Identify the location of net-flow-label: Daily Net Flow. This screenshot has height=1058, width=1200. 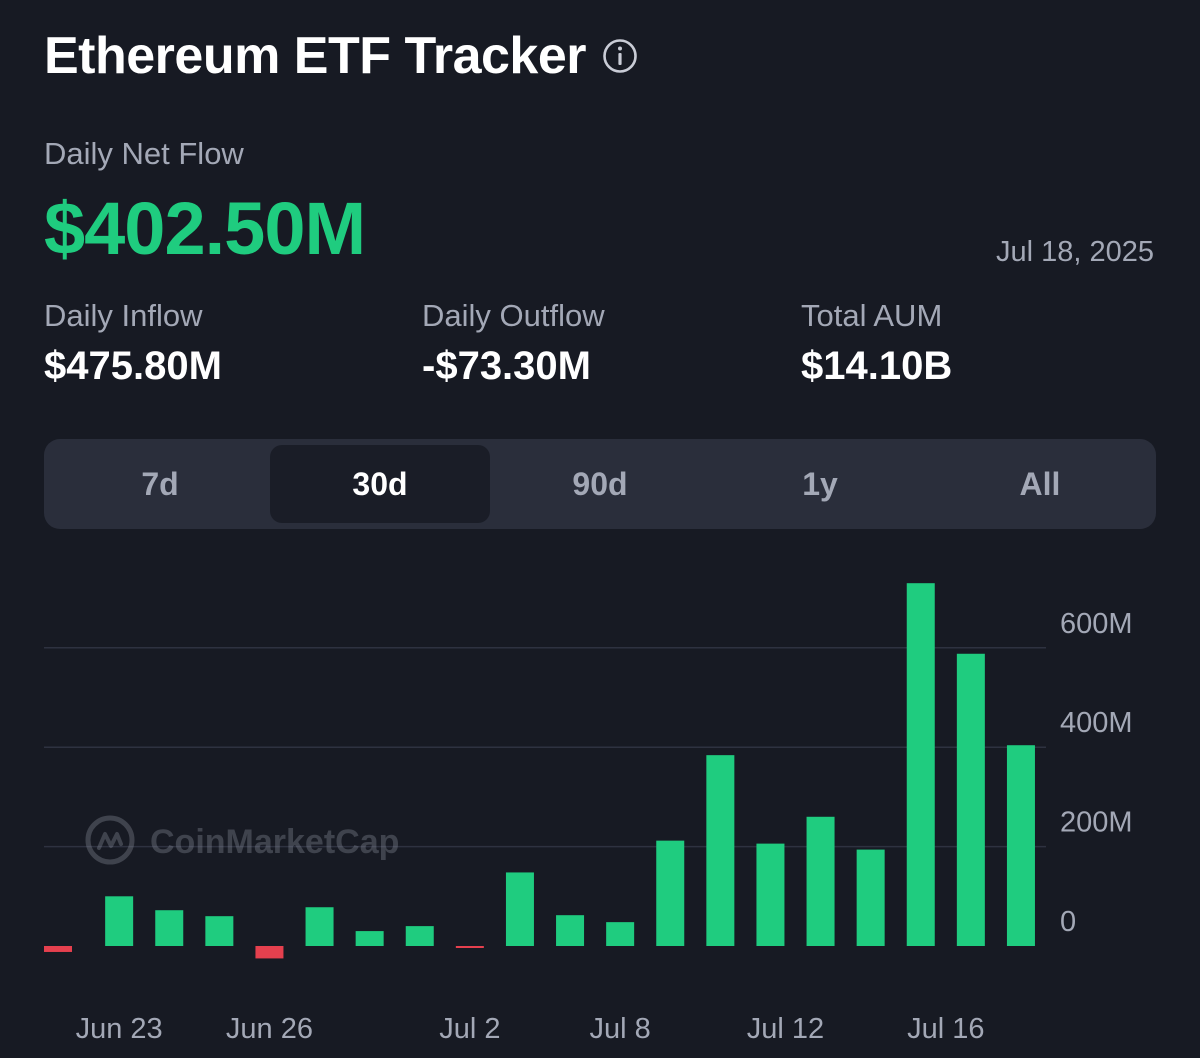
(144, 153).